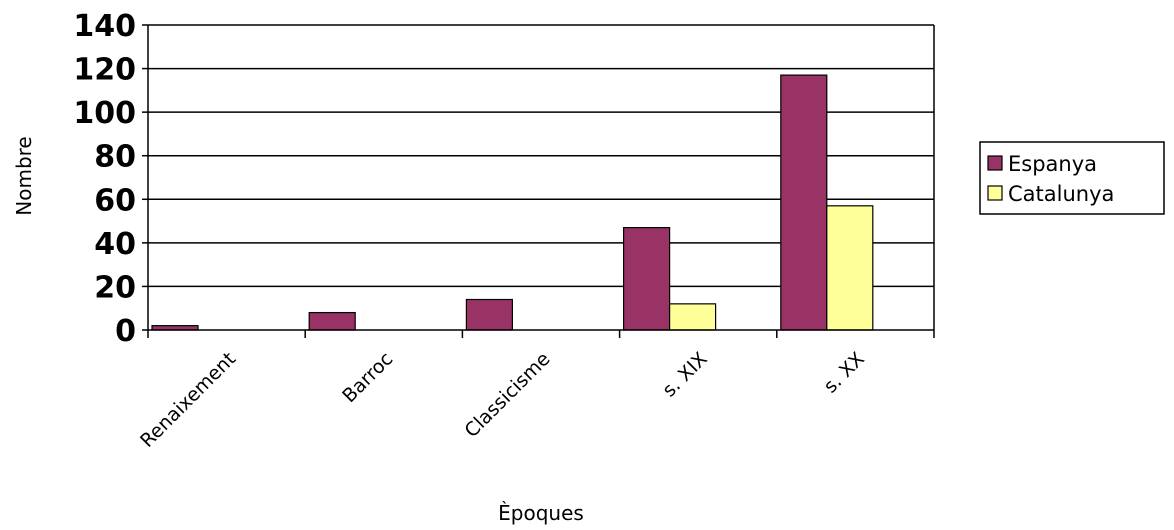 The image size is (1174, 530). What do you see at coordinates (995, 163) in the screenshot?
I see `legend-swatch-espanya` at bounding box center [995, 163].